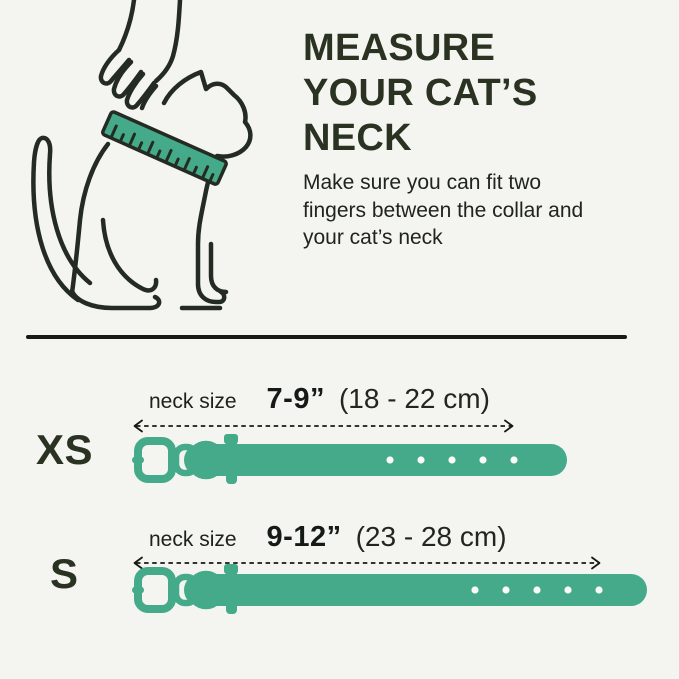 The width and height of the screenshot is (679, 679). I want to click on cm-value-s: (23 - 28 cm), so click(431, 536).